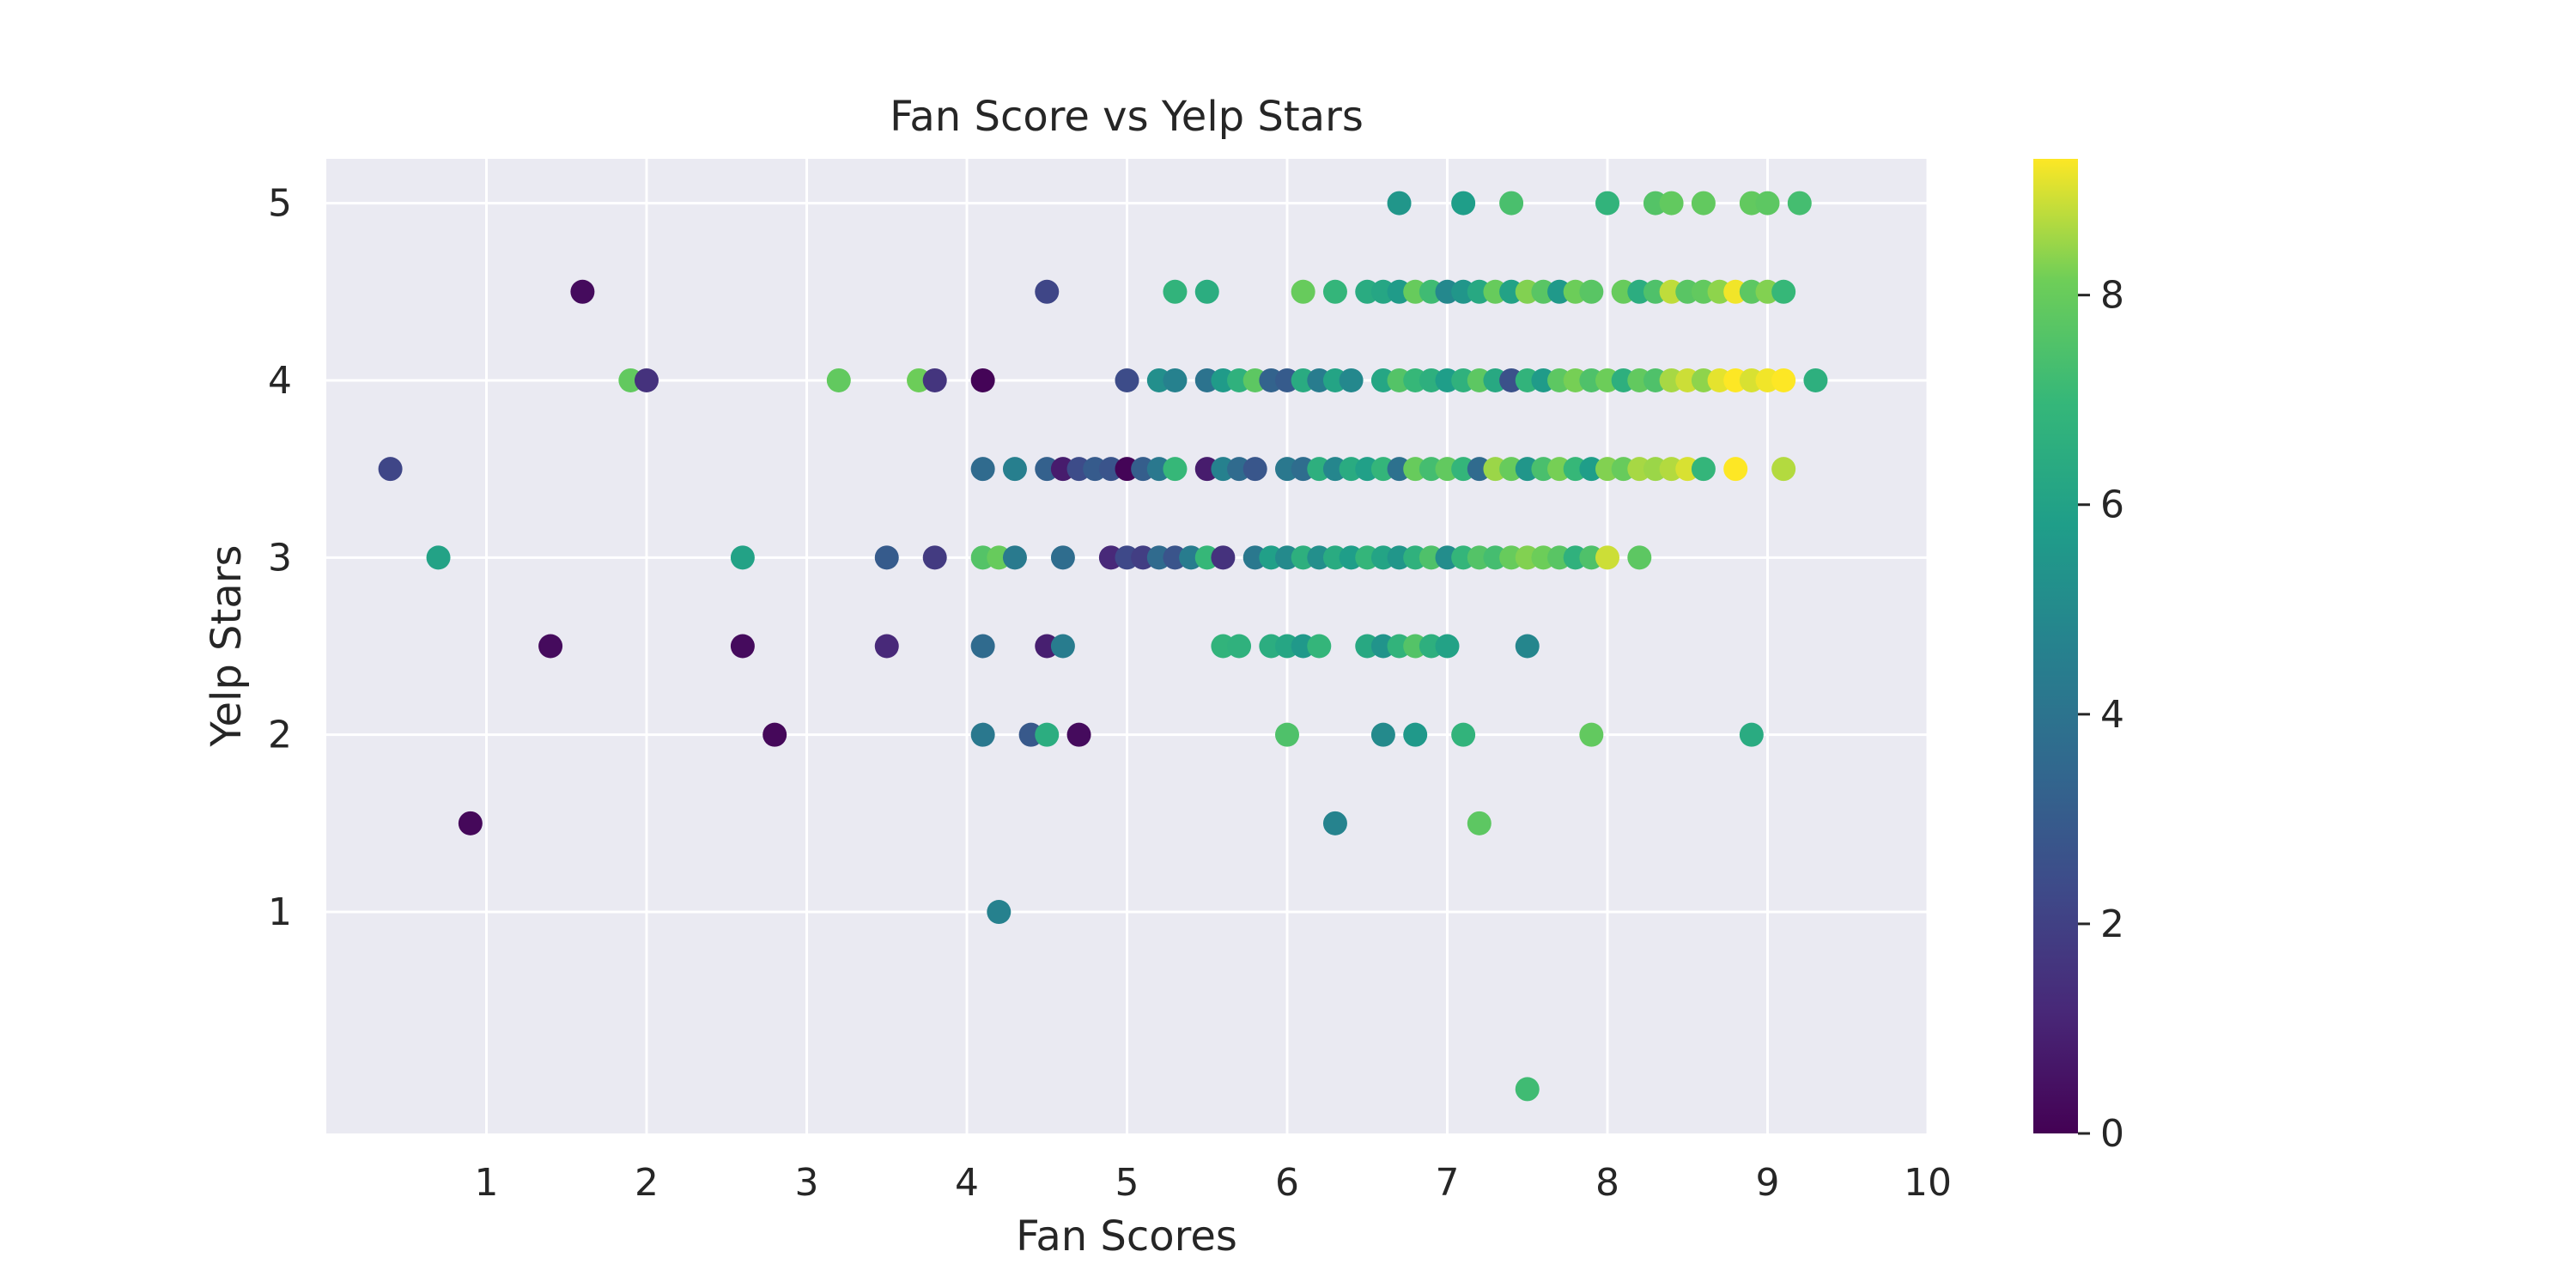  I want to click on x-tick-label: 4, so click(967, 1183).